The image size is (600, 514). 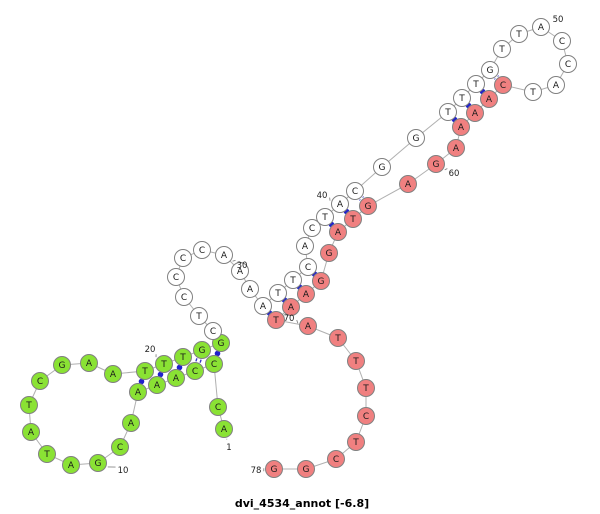 What do you see at coordinates (242, 266) in the screenshot?
I see `position-label: 30` at bounding box center [242, 266].